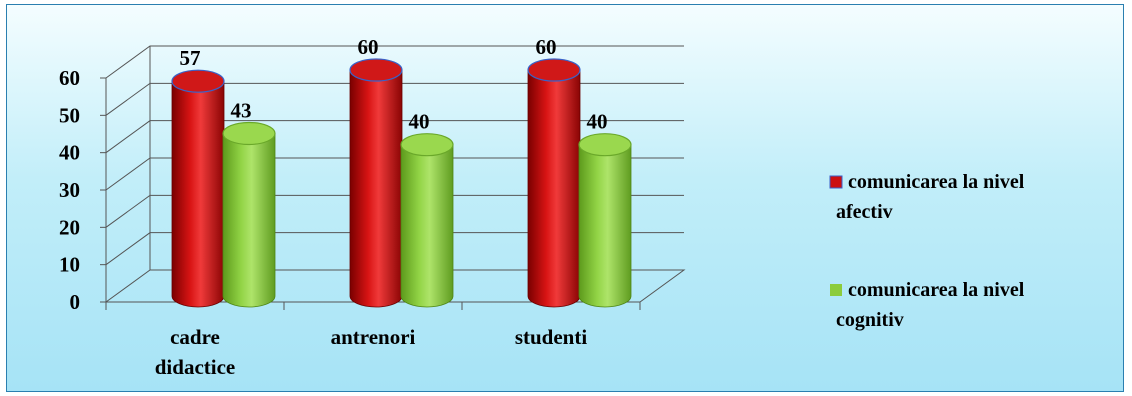 This screenshot has width=1132, height=396. Describe the element at coordinates (836, 290) in the screenshot. I see `legend-swatch-cognitiv` at that location.